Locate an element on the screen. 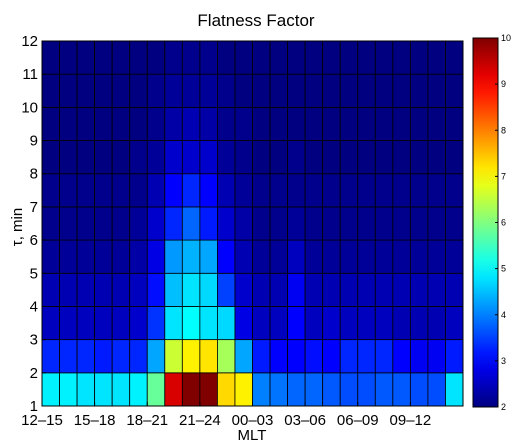  y-tick-label: 12 is located at coordinates (29, 41).